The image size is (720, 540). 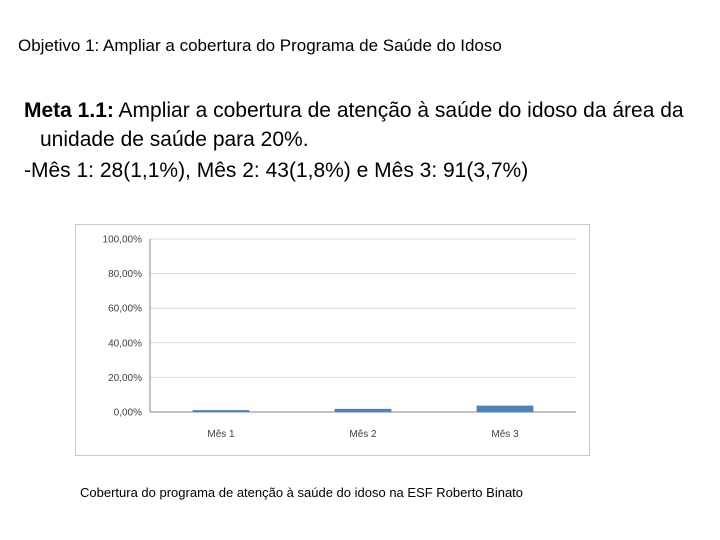 What do you see at coordinates (123, 240) in the screenshot?
I see `y-tick-label: 100,00%` at bounding box center [123, 240].